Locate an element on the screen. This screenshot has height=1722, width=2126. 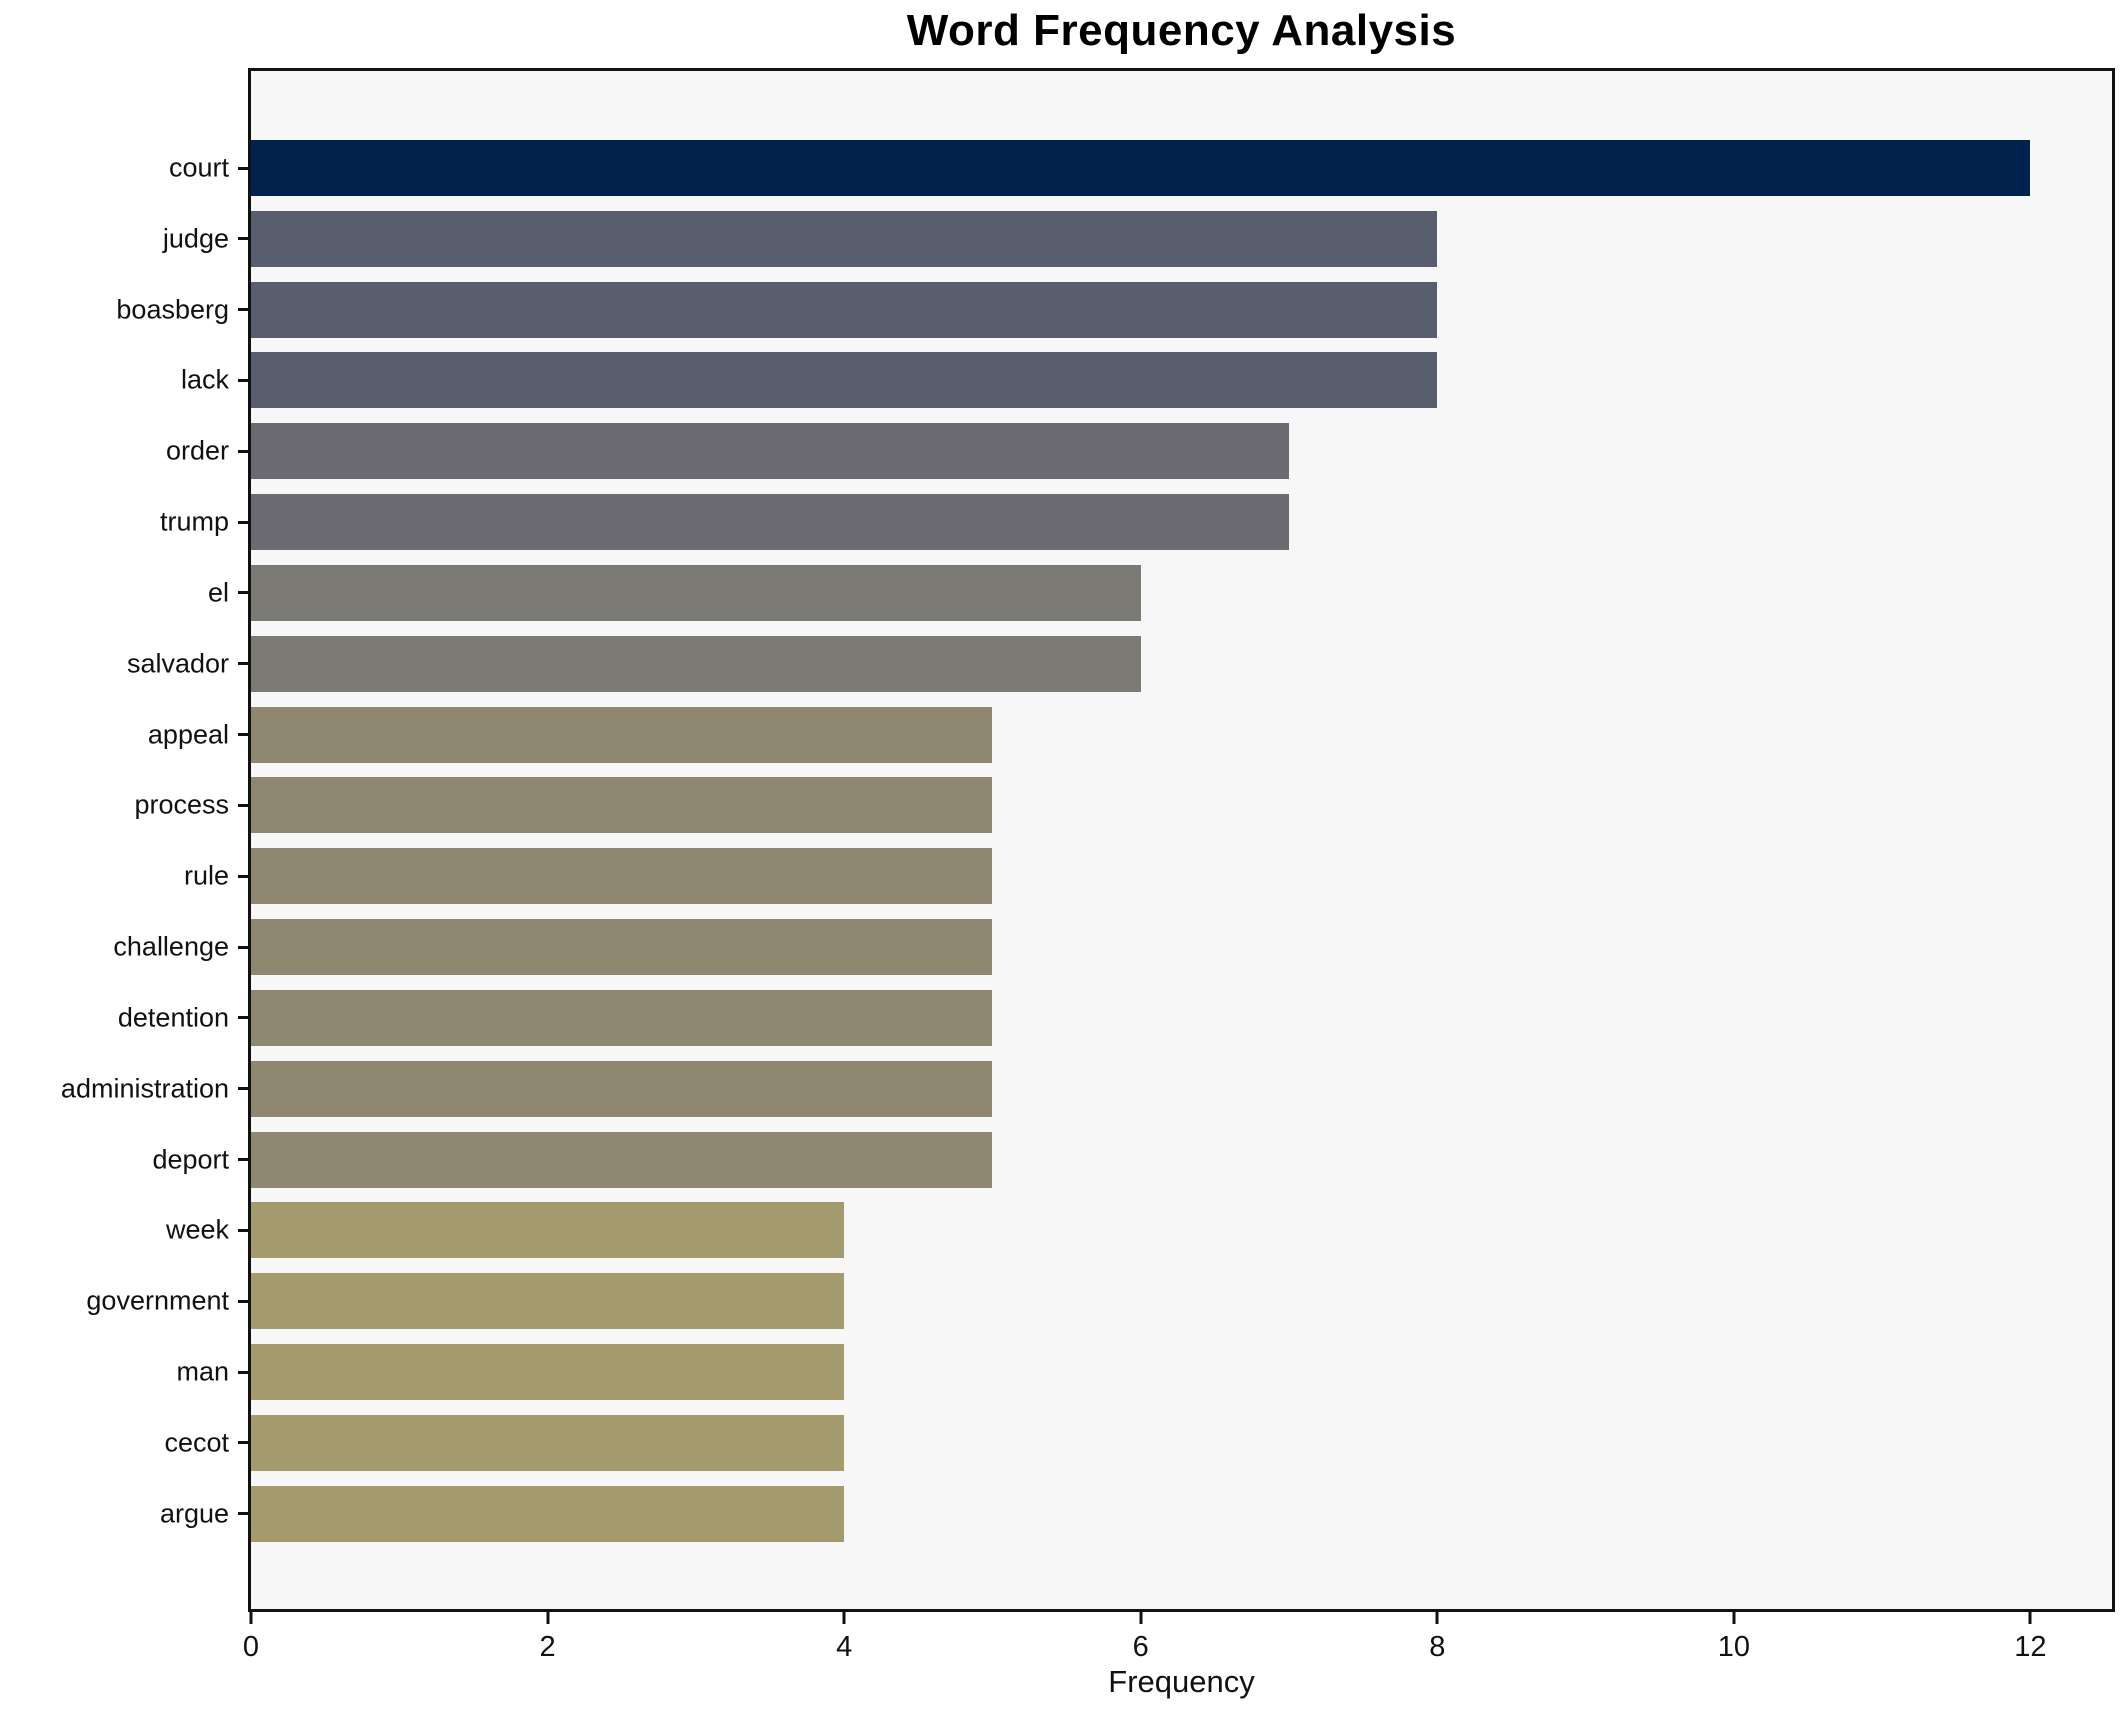
x-tick-label: 12 is located at coordinates (2030, 1647).